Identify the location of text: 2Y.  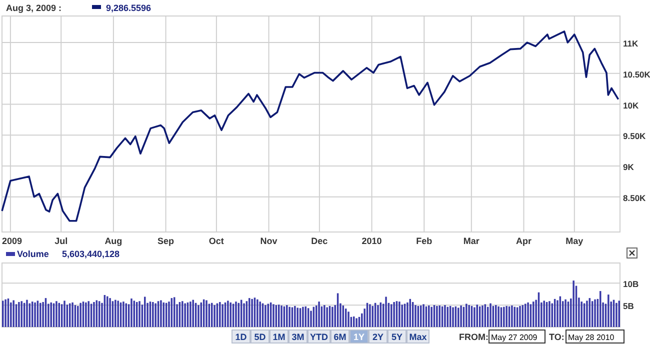
(378, 337).